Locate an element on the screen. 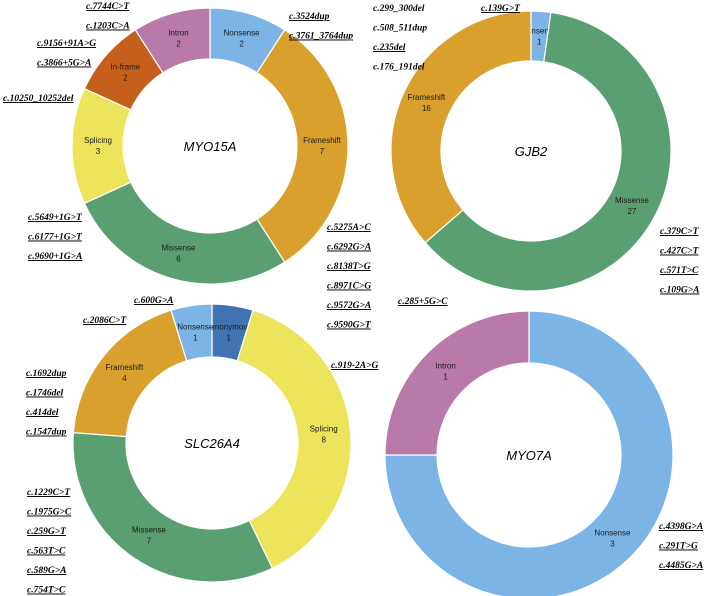 This screenshot has height=596, width=708. variant-label-myo15a-missense: c.8971C>G is located at coordinates (349, 287).